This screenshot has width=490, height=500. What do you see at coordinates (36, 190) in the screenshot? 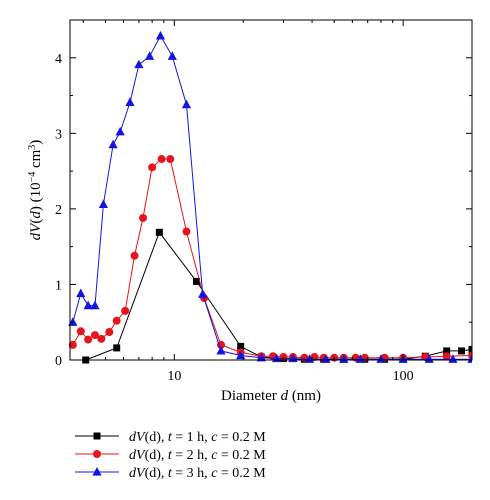
I see `y-axis-title: dV(d) (10−4 cm3)` at bounding box center [36, 190].